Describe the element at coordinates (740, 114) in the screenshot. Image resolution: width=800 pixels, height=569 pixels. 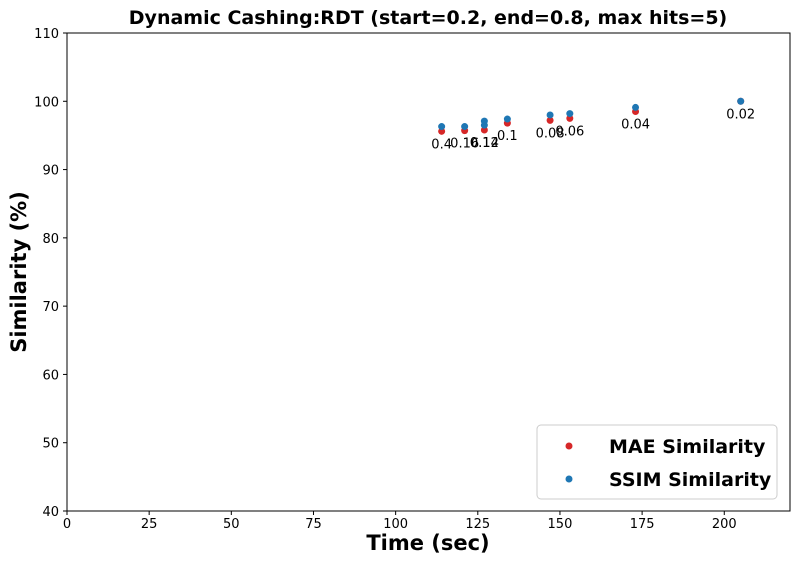
I see `point-annotation: 0.02` at that location.